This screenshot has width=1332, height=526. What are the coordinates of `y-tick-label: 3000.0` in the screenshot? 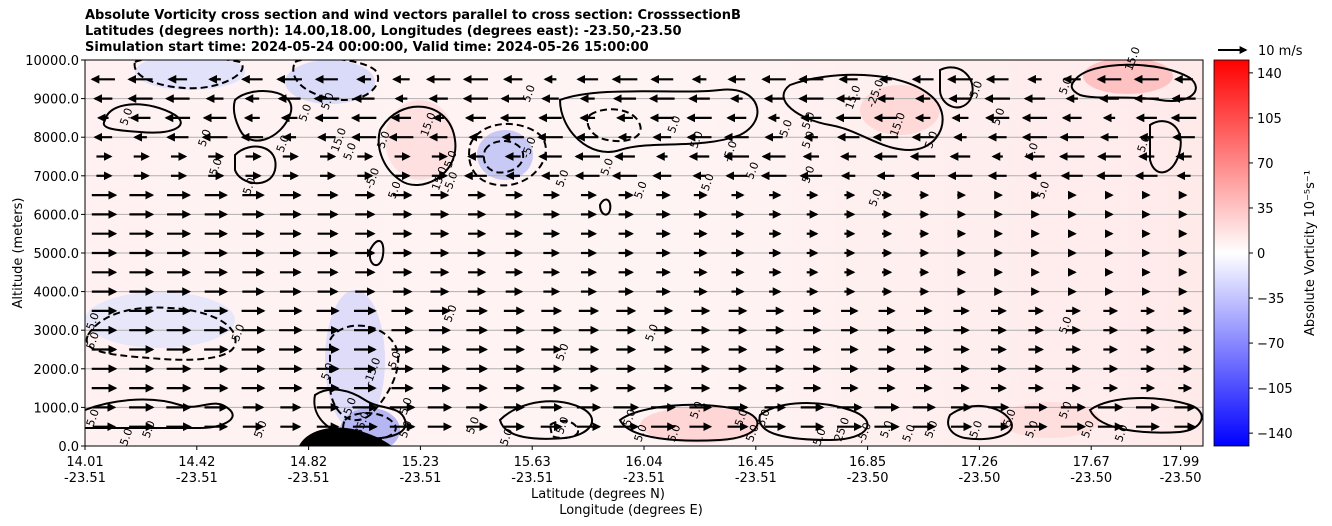 It's located at (57, 331).